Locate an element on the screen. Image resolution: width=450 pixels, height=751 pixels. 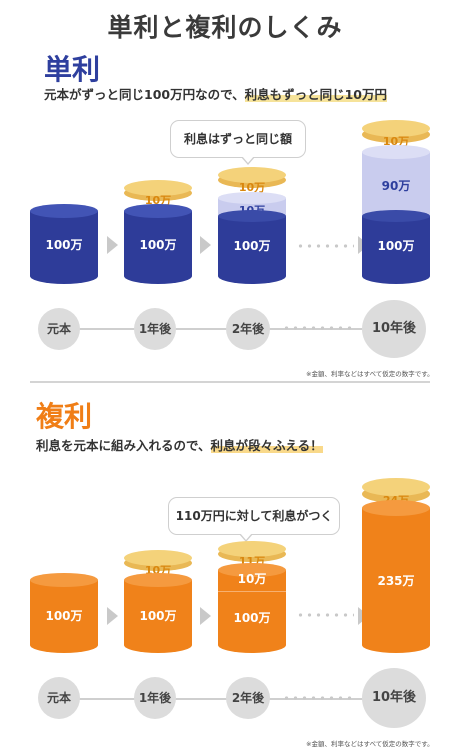
compound-total-label-y10: 235万 is located at coordinates (396, 581).